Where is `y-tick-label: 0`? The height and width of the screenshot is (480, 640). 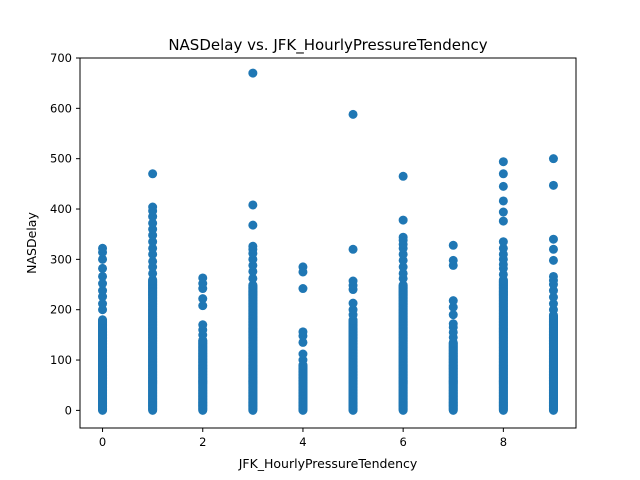
y-tick-label: 0 is located at coordinates (68, 410).